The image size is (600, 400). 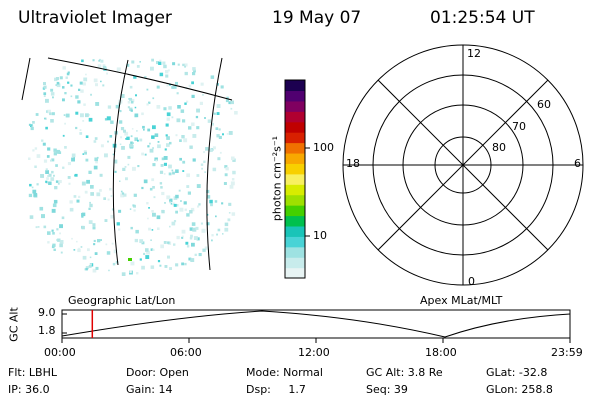 I want to click on instrument-title: Ultraviolet Imager, so click(x=95, y=18).